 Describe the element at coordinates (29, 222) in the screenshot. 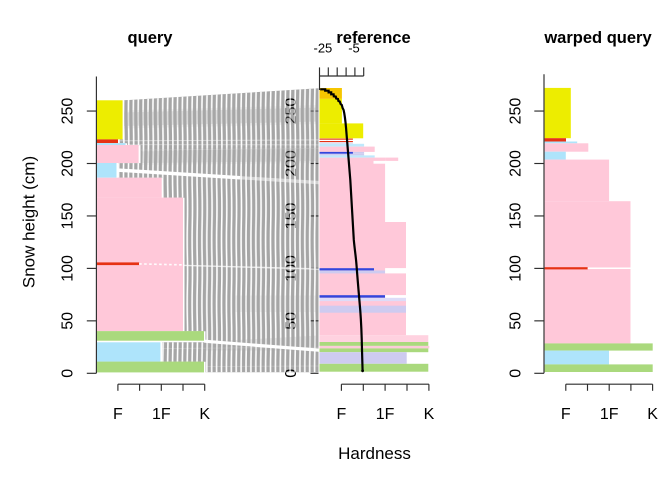

I see `svg-text: Snow height (cm)` at that location.